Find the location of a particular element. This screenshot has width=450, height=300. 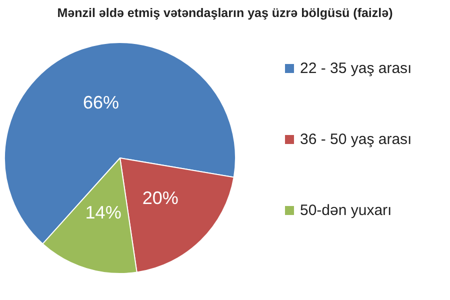

legend-label: 36 - 50 yaş arası is located at coordinates (356, 139).